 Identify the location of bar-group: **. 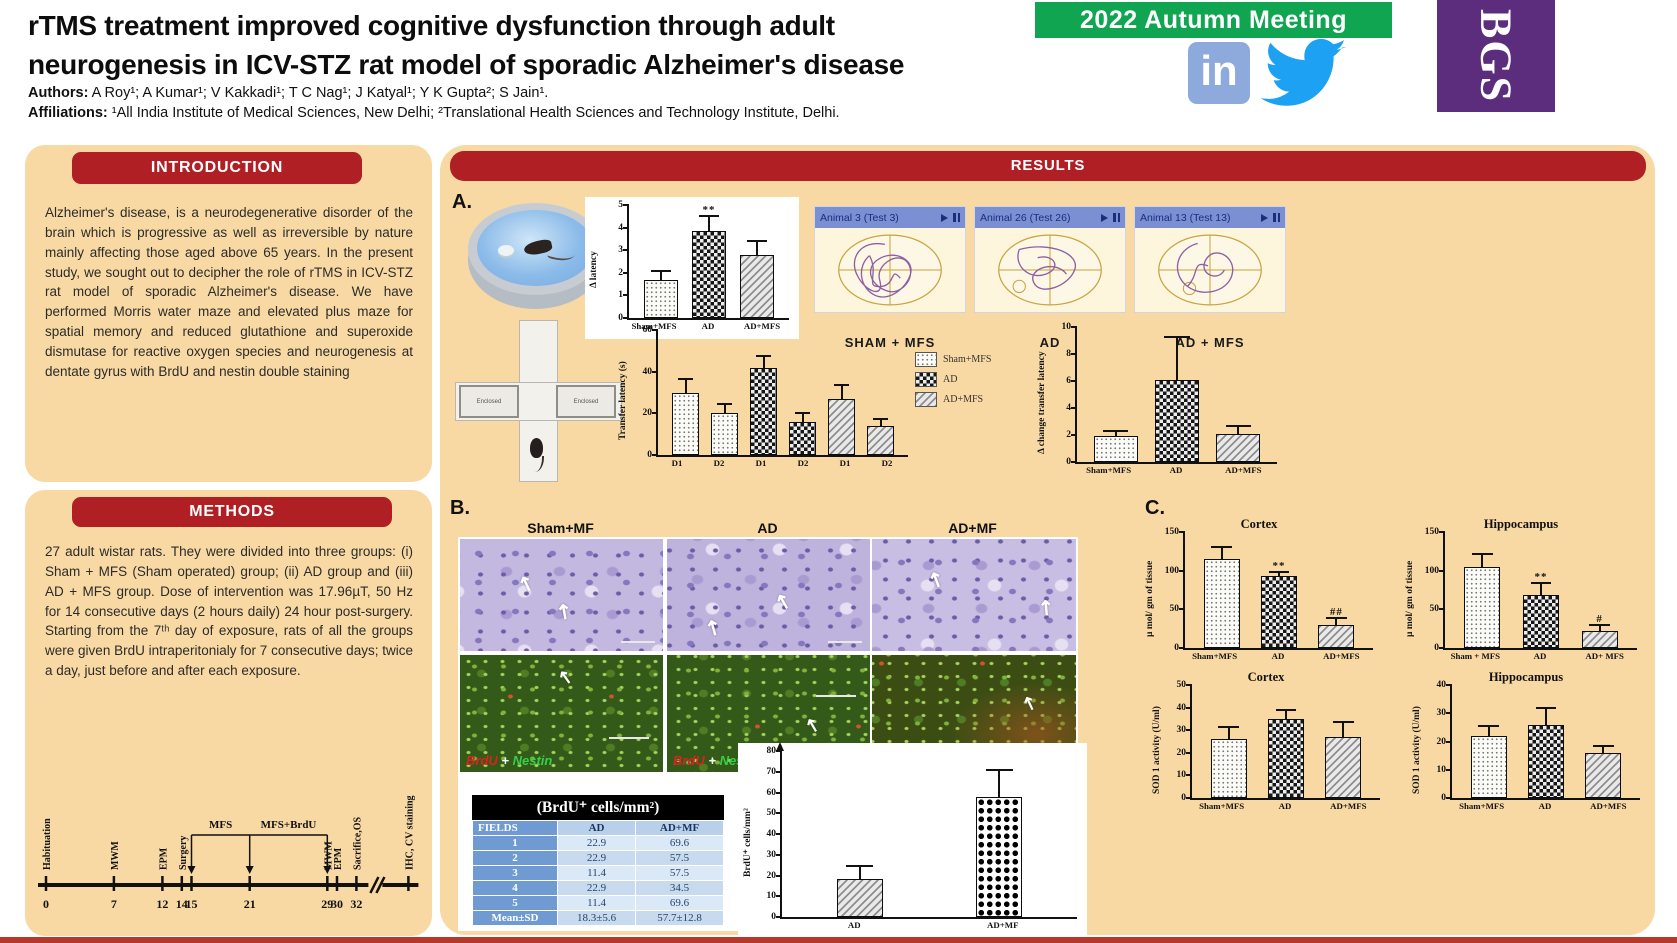
(1540, 590).